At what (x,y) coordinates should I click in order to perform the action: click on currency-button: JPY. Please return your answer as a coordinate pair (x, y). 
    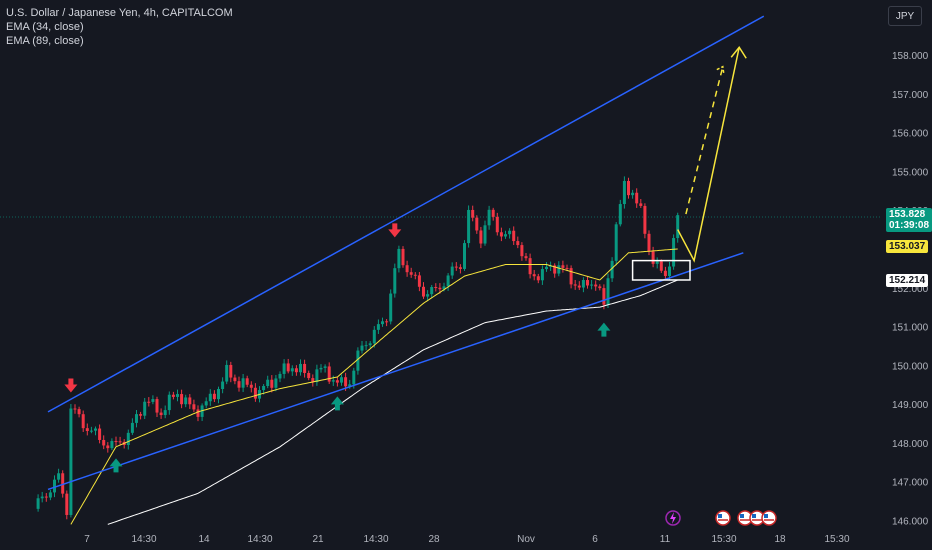
    Looking at the image, I should click on (905, 16).